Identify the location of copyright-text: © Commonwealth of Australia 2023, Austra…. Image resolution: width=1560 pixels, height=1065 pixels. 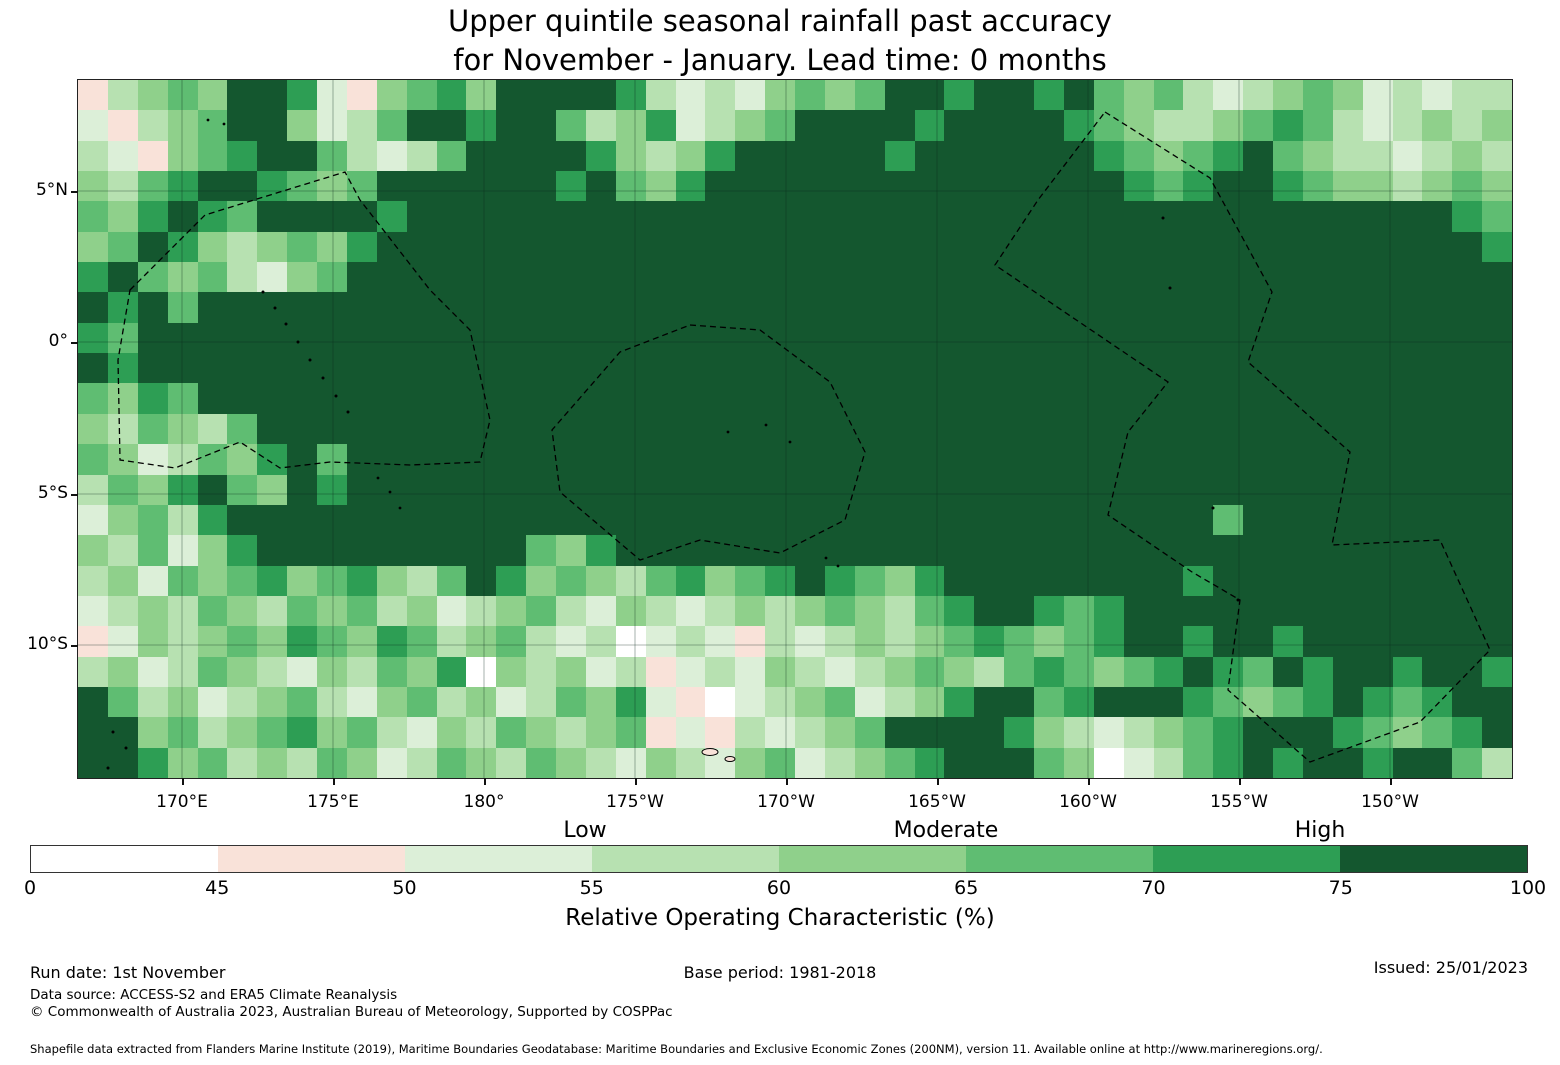
(351, 1012).